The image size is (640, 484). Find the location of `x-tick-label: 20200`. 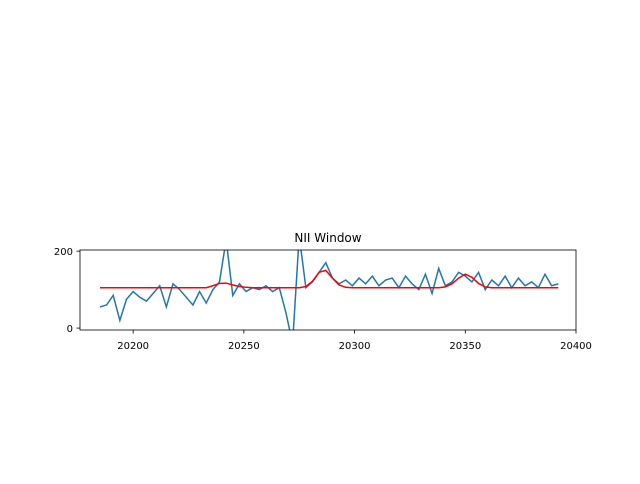

x-tick-label: 20200 is located at coordinates (133, 346).